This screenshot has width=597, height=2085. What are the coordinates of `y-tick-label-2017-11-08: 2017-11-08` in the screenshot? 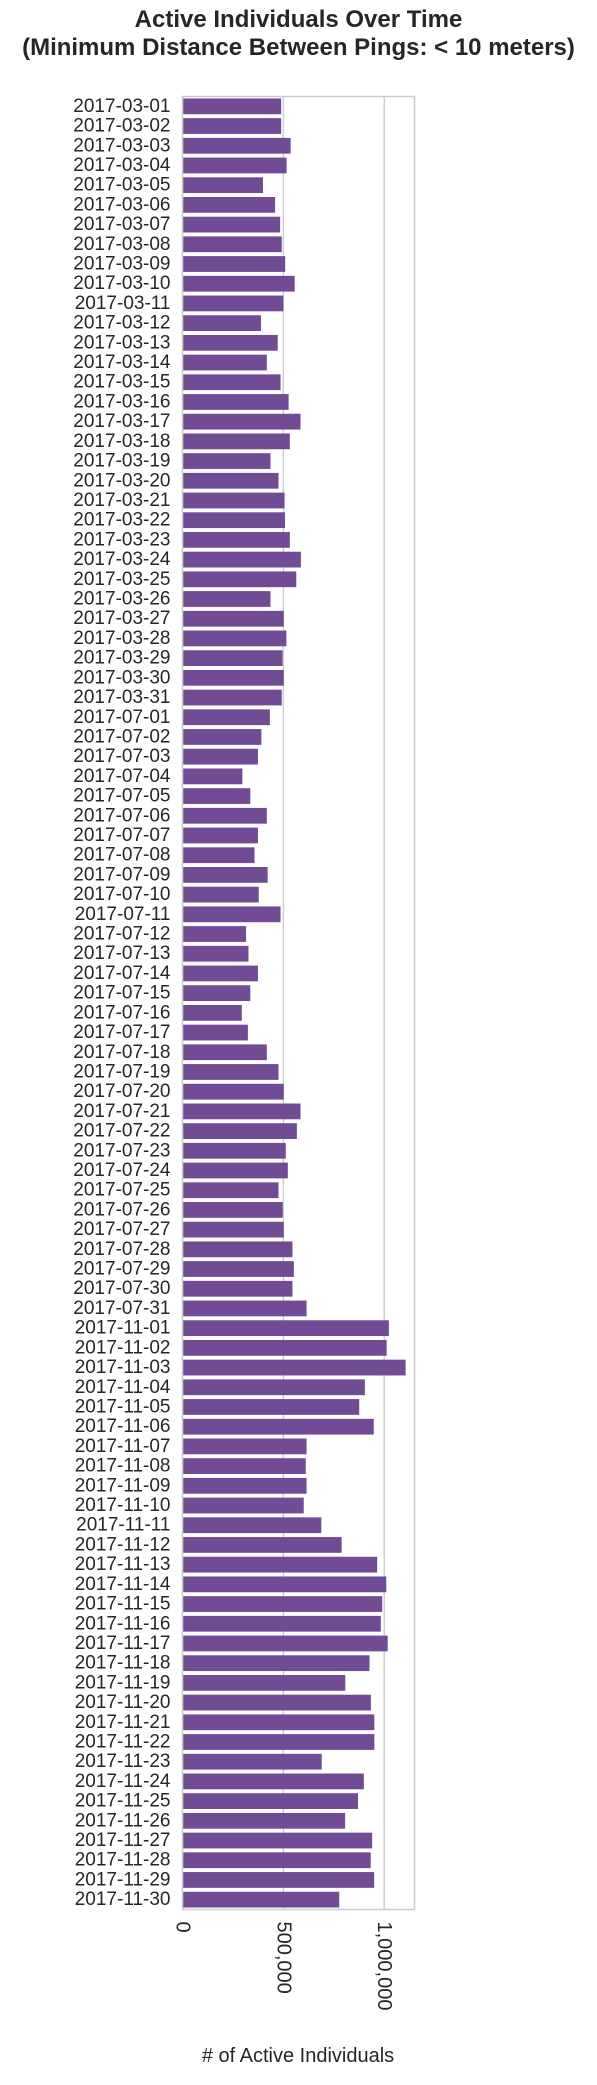 It's located at (123, 1466).